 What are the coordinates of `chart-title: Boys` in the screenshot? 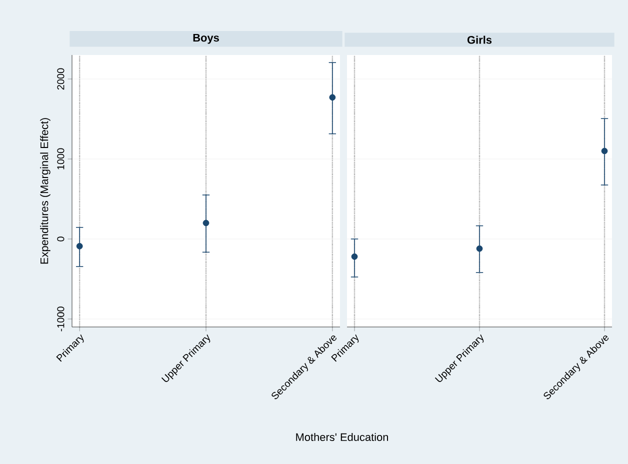 It's located at (206, 39).